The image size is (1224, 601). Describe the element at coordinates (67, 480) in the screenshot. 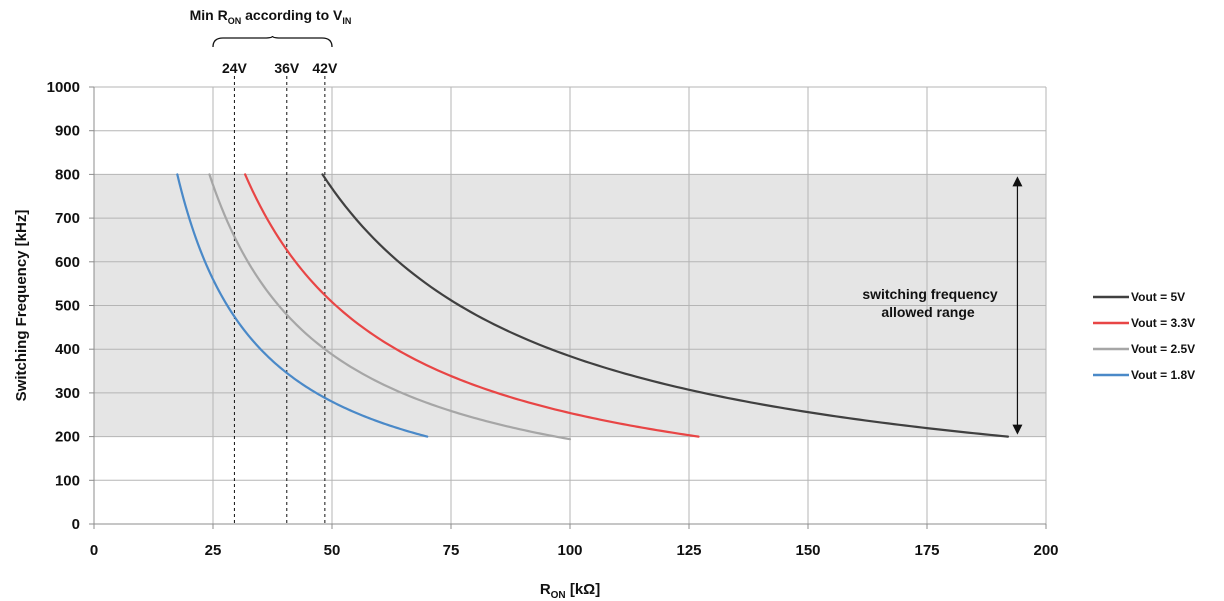

I see `y-tick-label: 100` at that location.